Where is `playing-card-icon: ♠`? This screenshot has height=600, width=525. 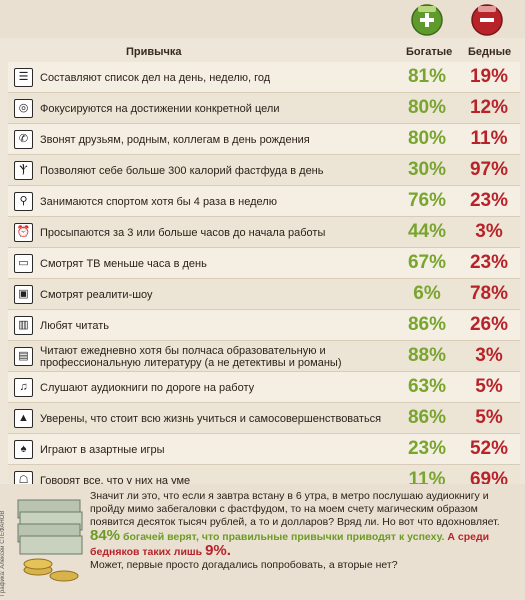 playing-card-icon: ♠ is located at coordinates (23, 449).